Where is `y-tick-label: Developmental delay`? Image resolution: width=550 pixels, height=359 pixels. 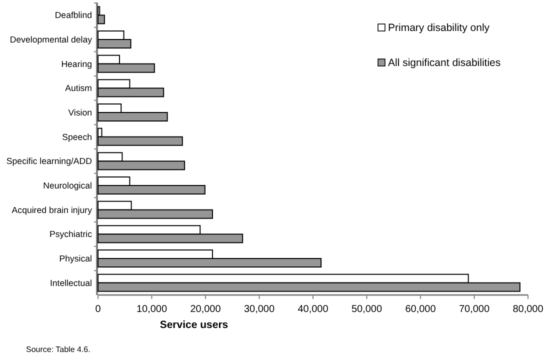 y-tick-label: Developmental delay is located at coordinates (51, 39).